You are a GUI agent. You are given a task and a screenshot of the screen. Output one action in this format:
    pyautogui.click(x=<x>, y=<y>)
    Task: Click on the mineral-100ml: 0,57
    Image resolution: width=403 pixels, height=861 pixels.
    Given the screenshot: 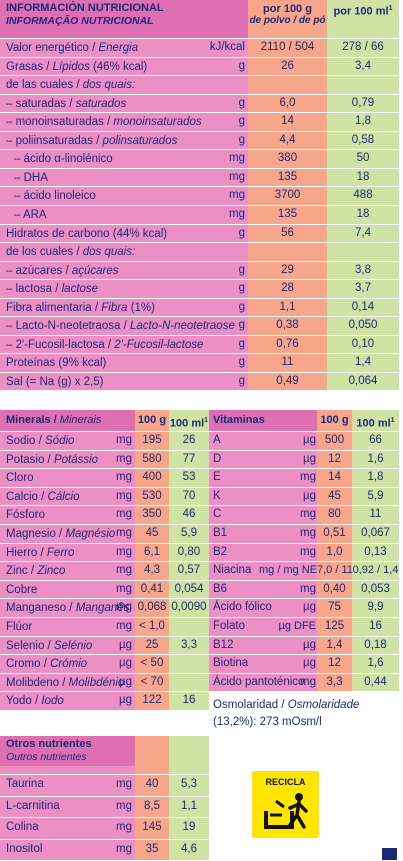 What is the action you would take?
    pyautogui.click(x=189, y=570)
    